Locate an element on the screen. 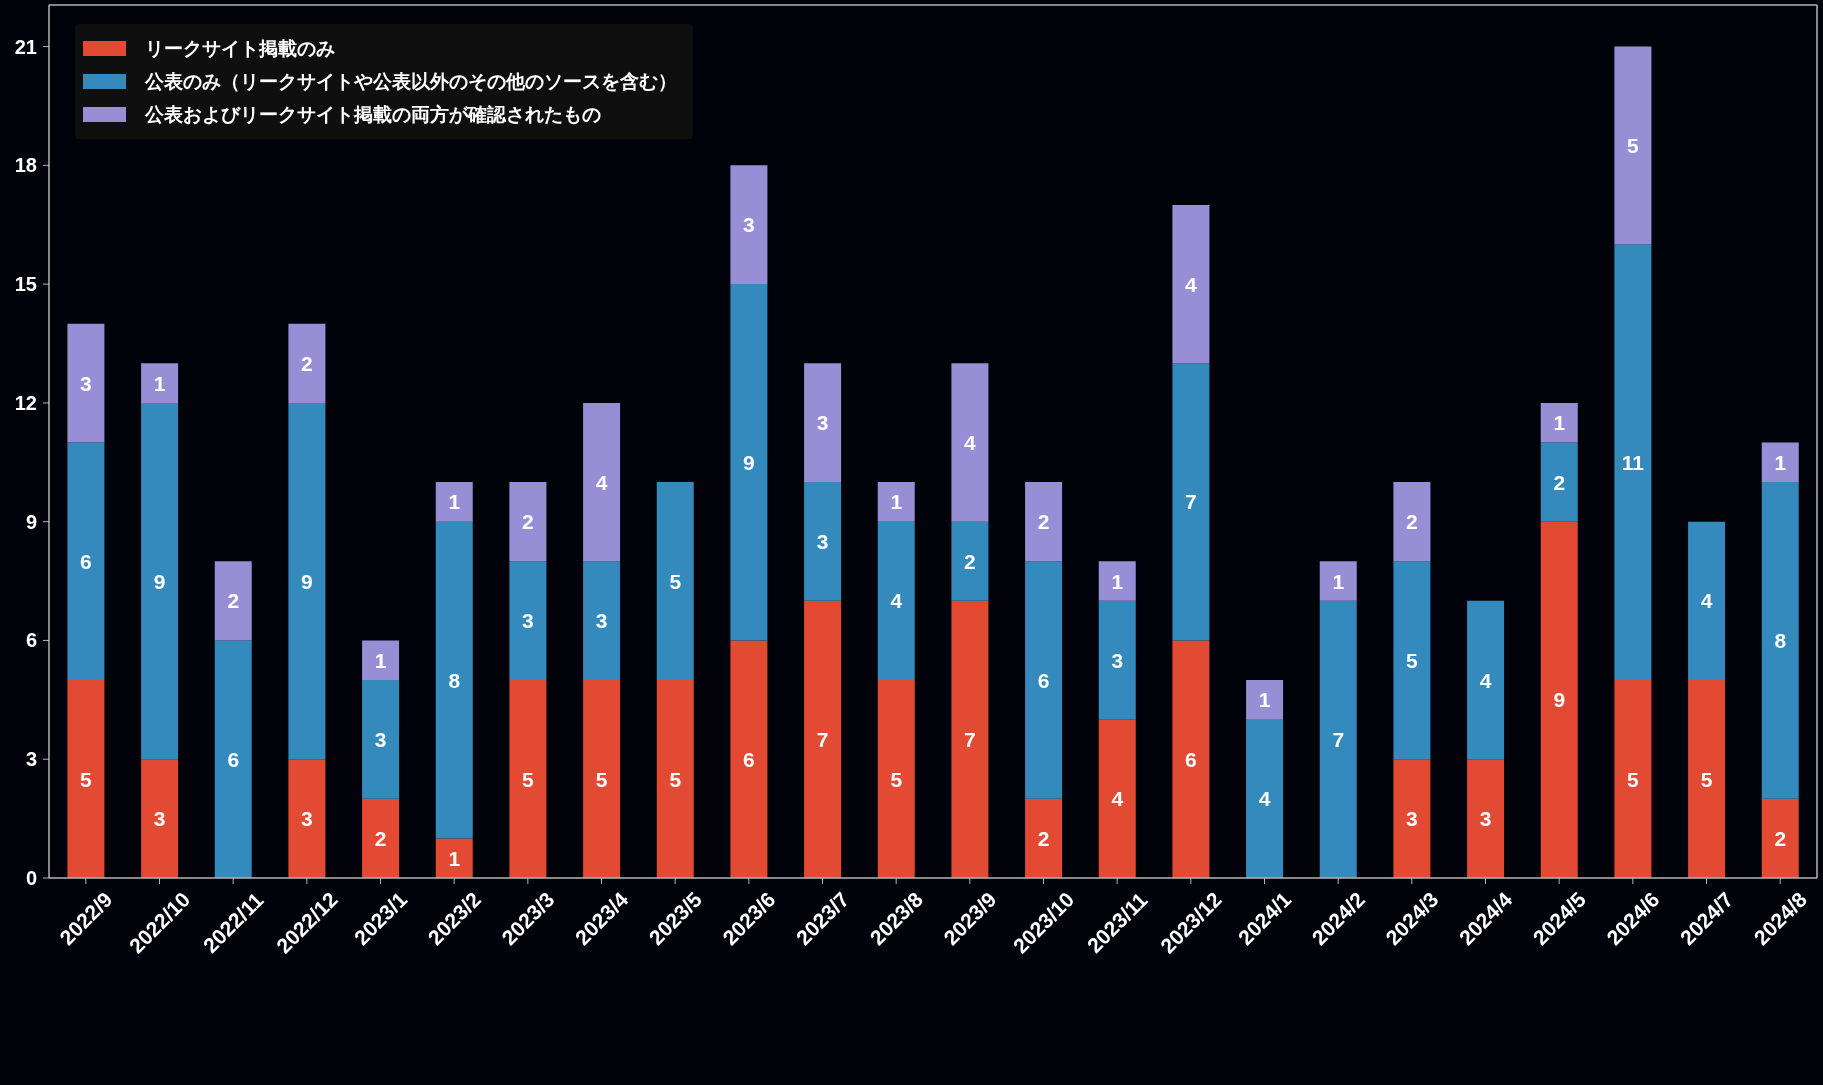 Image resolution: width=1823 pixels, height=1085 pixels. y-tick-label: 12 is located at coordinates (25, 402).